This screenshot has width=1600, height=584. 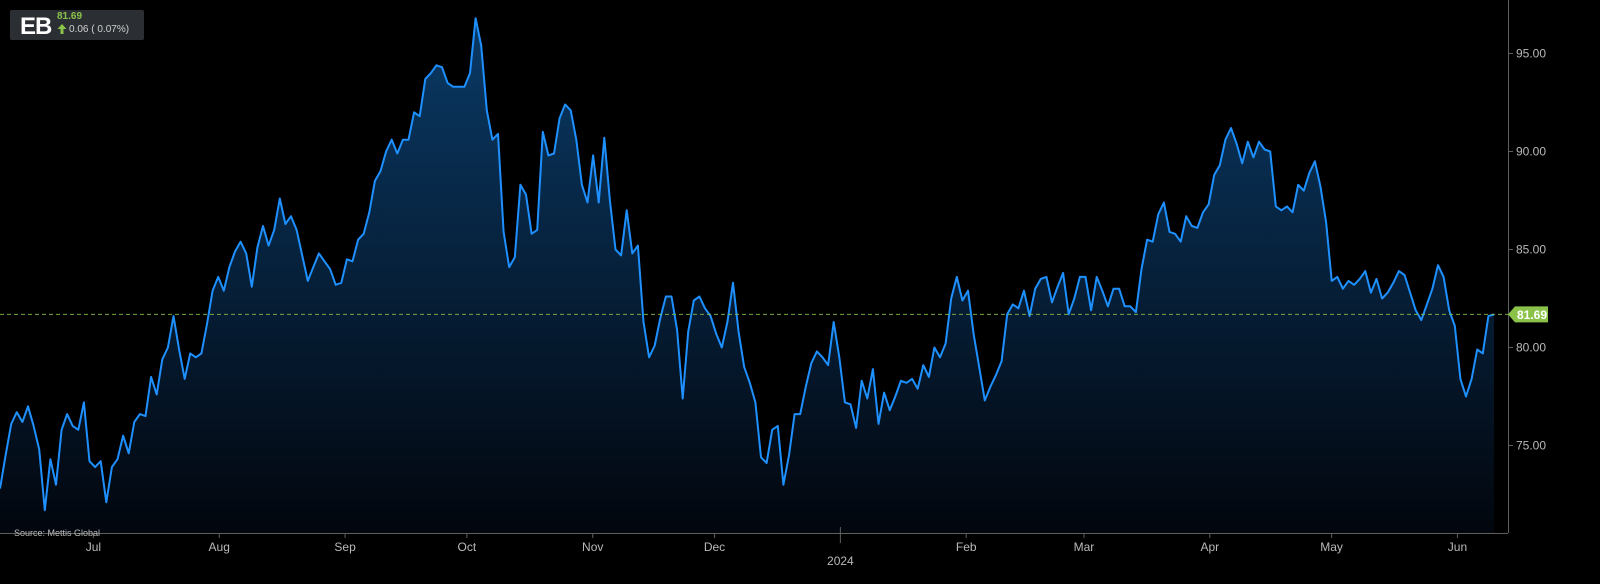 What do you see at coordinates (1531, 152) in the screenshot?
I see `y-tick-label: 90.00` at bounding box center [1531, 152].